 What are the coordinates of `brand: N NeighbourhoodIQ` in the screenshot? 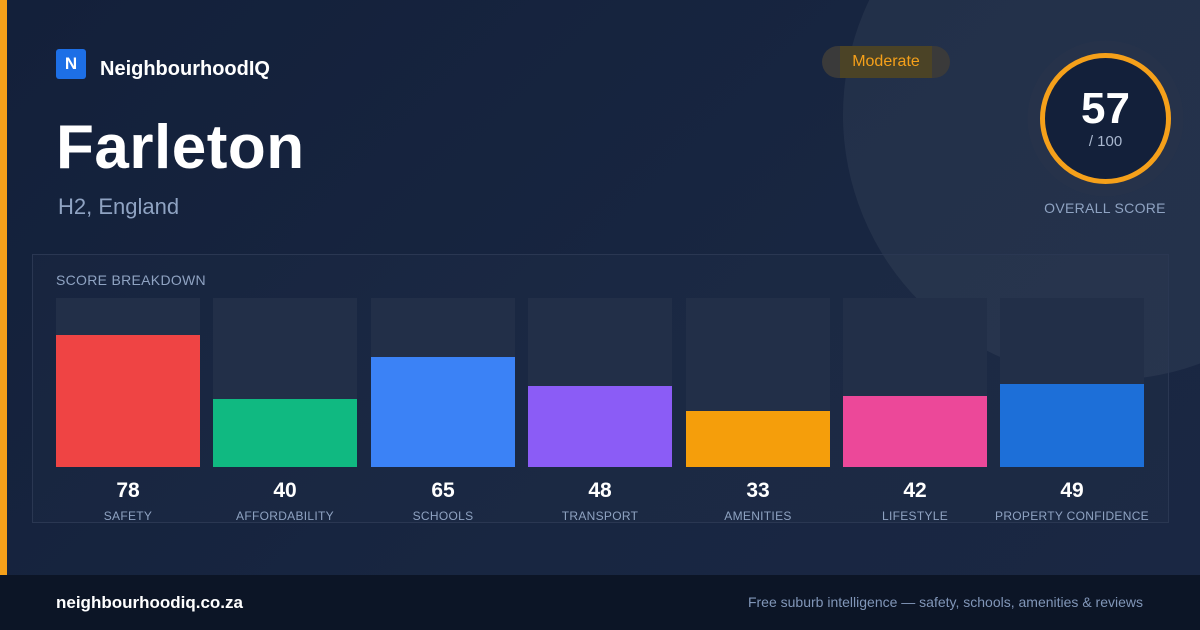 It's located at (163, 63).